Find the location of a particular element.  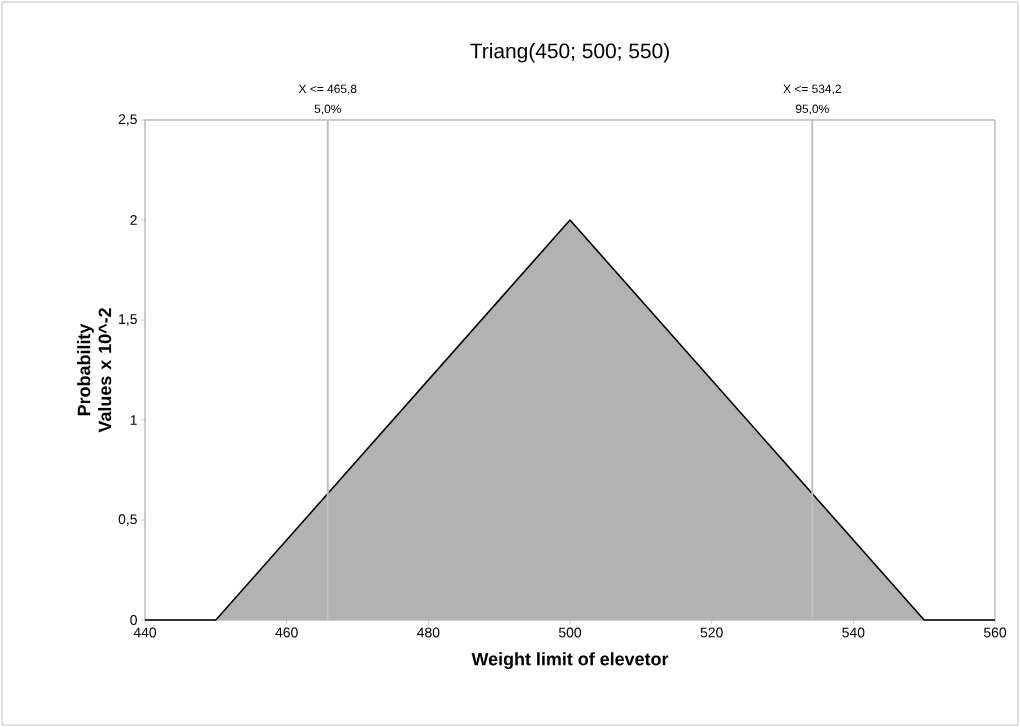

x-axis-title: Weight limit of elevetor is located at coordinates (570, 661).